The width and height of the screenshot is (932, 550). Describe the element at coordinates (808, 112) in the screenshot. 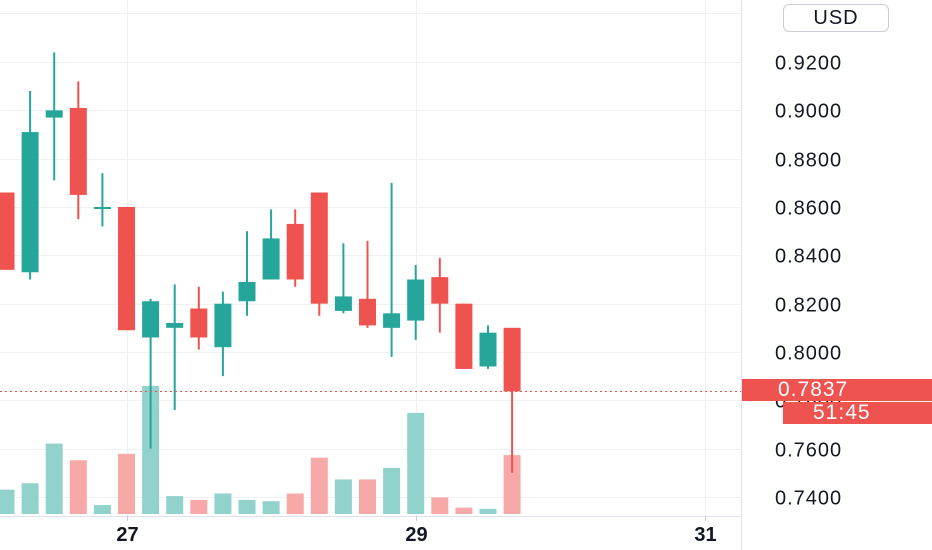

I see `price-tick-label: 0.9000` at that location.